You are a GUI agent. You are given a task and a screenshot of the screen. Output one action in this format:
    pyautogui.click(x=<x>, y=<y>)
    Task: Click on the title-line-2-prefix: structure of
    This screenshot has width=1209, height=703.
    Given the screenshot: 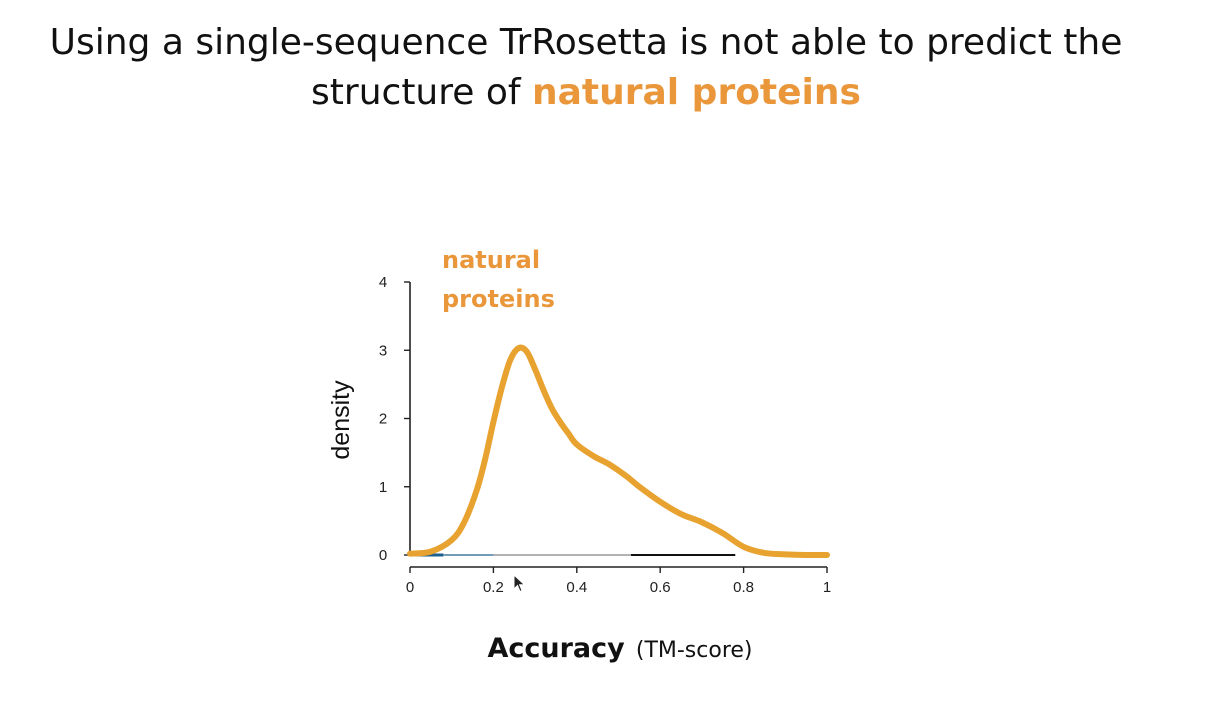 What is the action you would take?
    pyautogui.click(x=421, y=92)
    